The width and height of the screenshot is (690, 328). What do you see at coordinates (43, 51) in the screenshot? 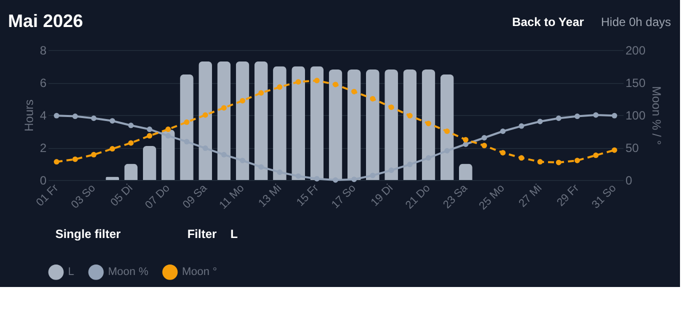
I see `y-tick-label: 8` at bounding box center [43, 51].